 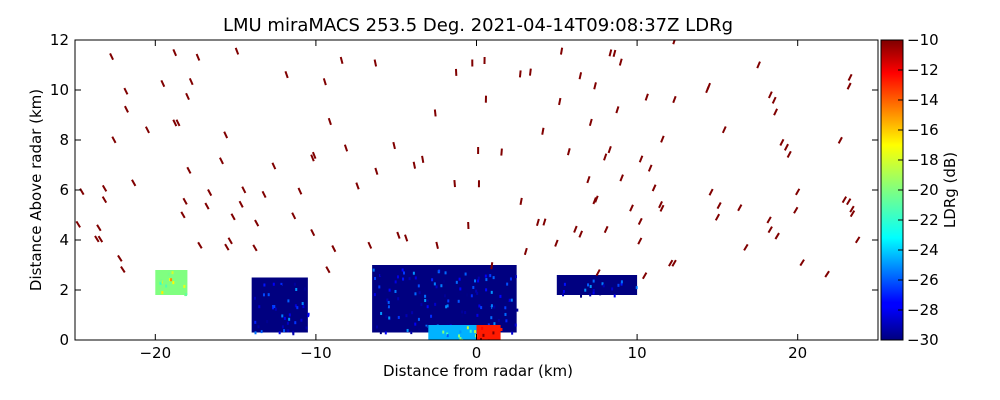 I want to click on x-tick-label: −10, so click(x=316, y=353).